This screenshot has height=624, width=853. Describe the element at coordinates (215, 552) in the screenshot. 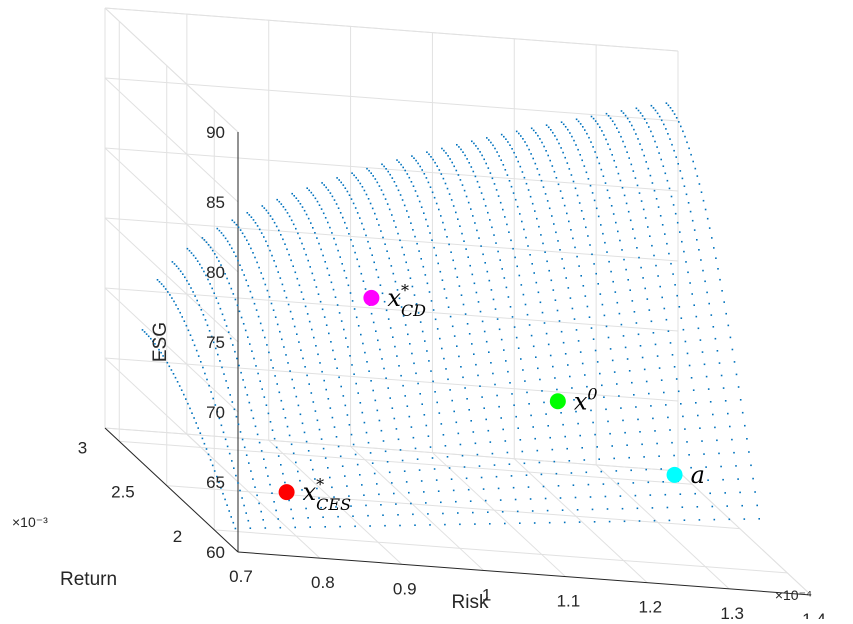

I see `esg-tick-label: 60` at that location.